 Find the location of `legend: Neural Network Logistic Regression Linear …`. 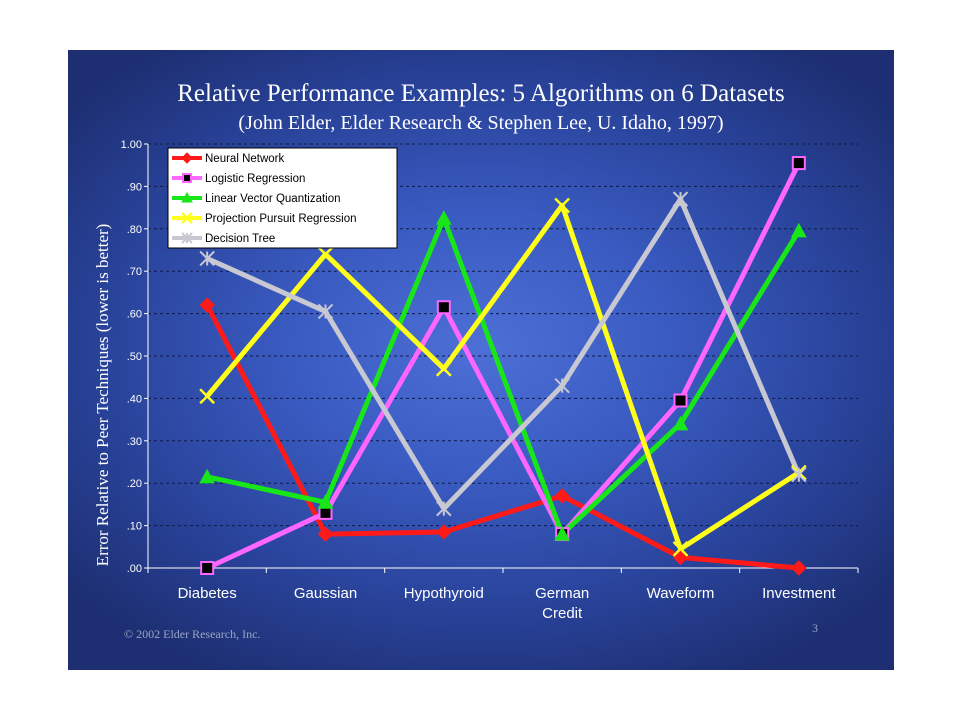

legend: Neural Network Logistic Regression Linear … is located at coordinates (282, 198).